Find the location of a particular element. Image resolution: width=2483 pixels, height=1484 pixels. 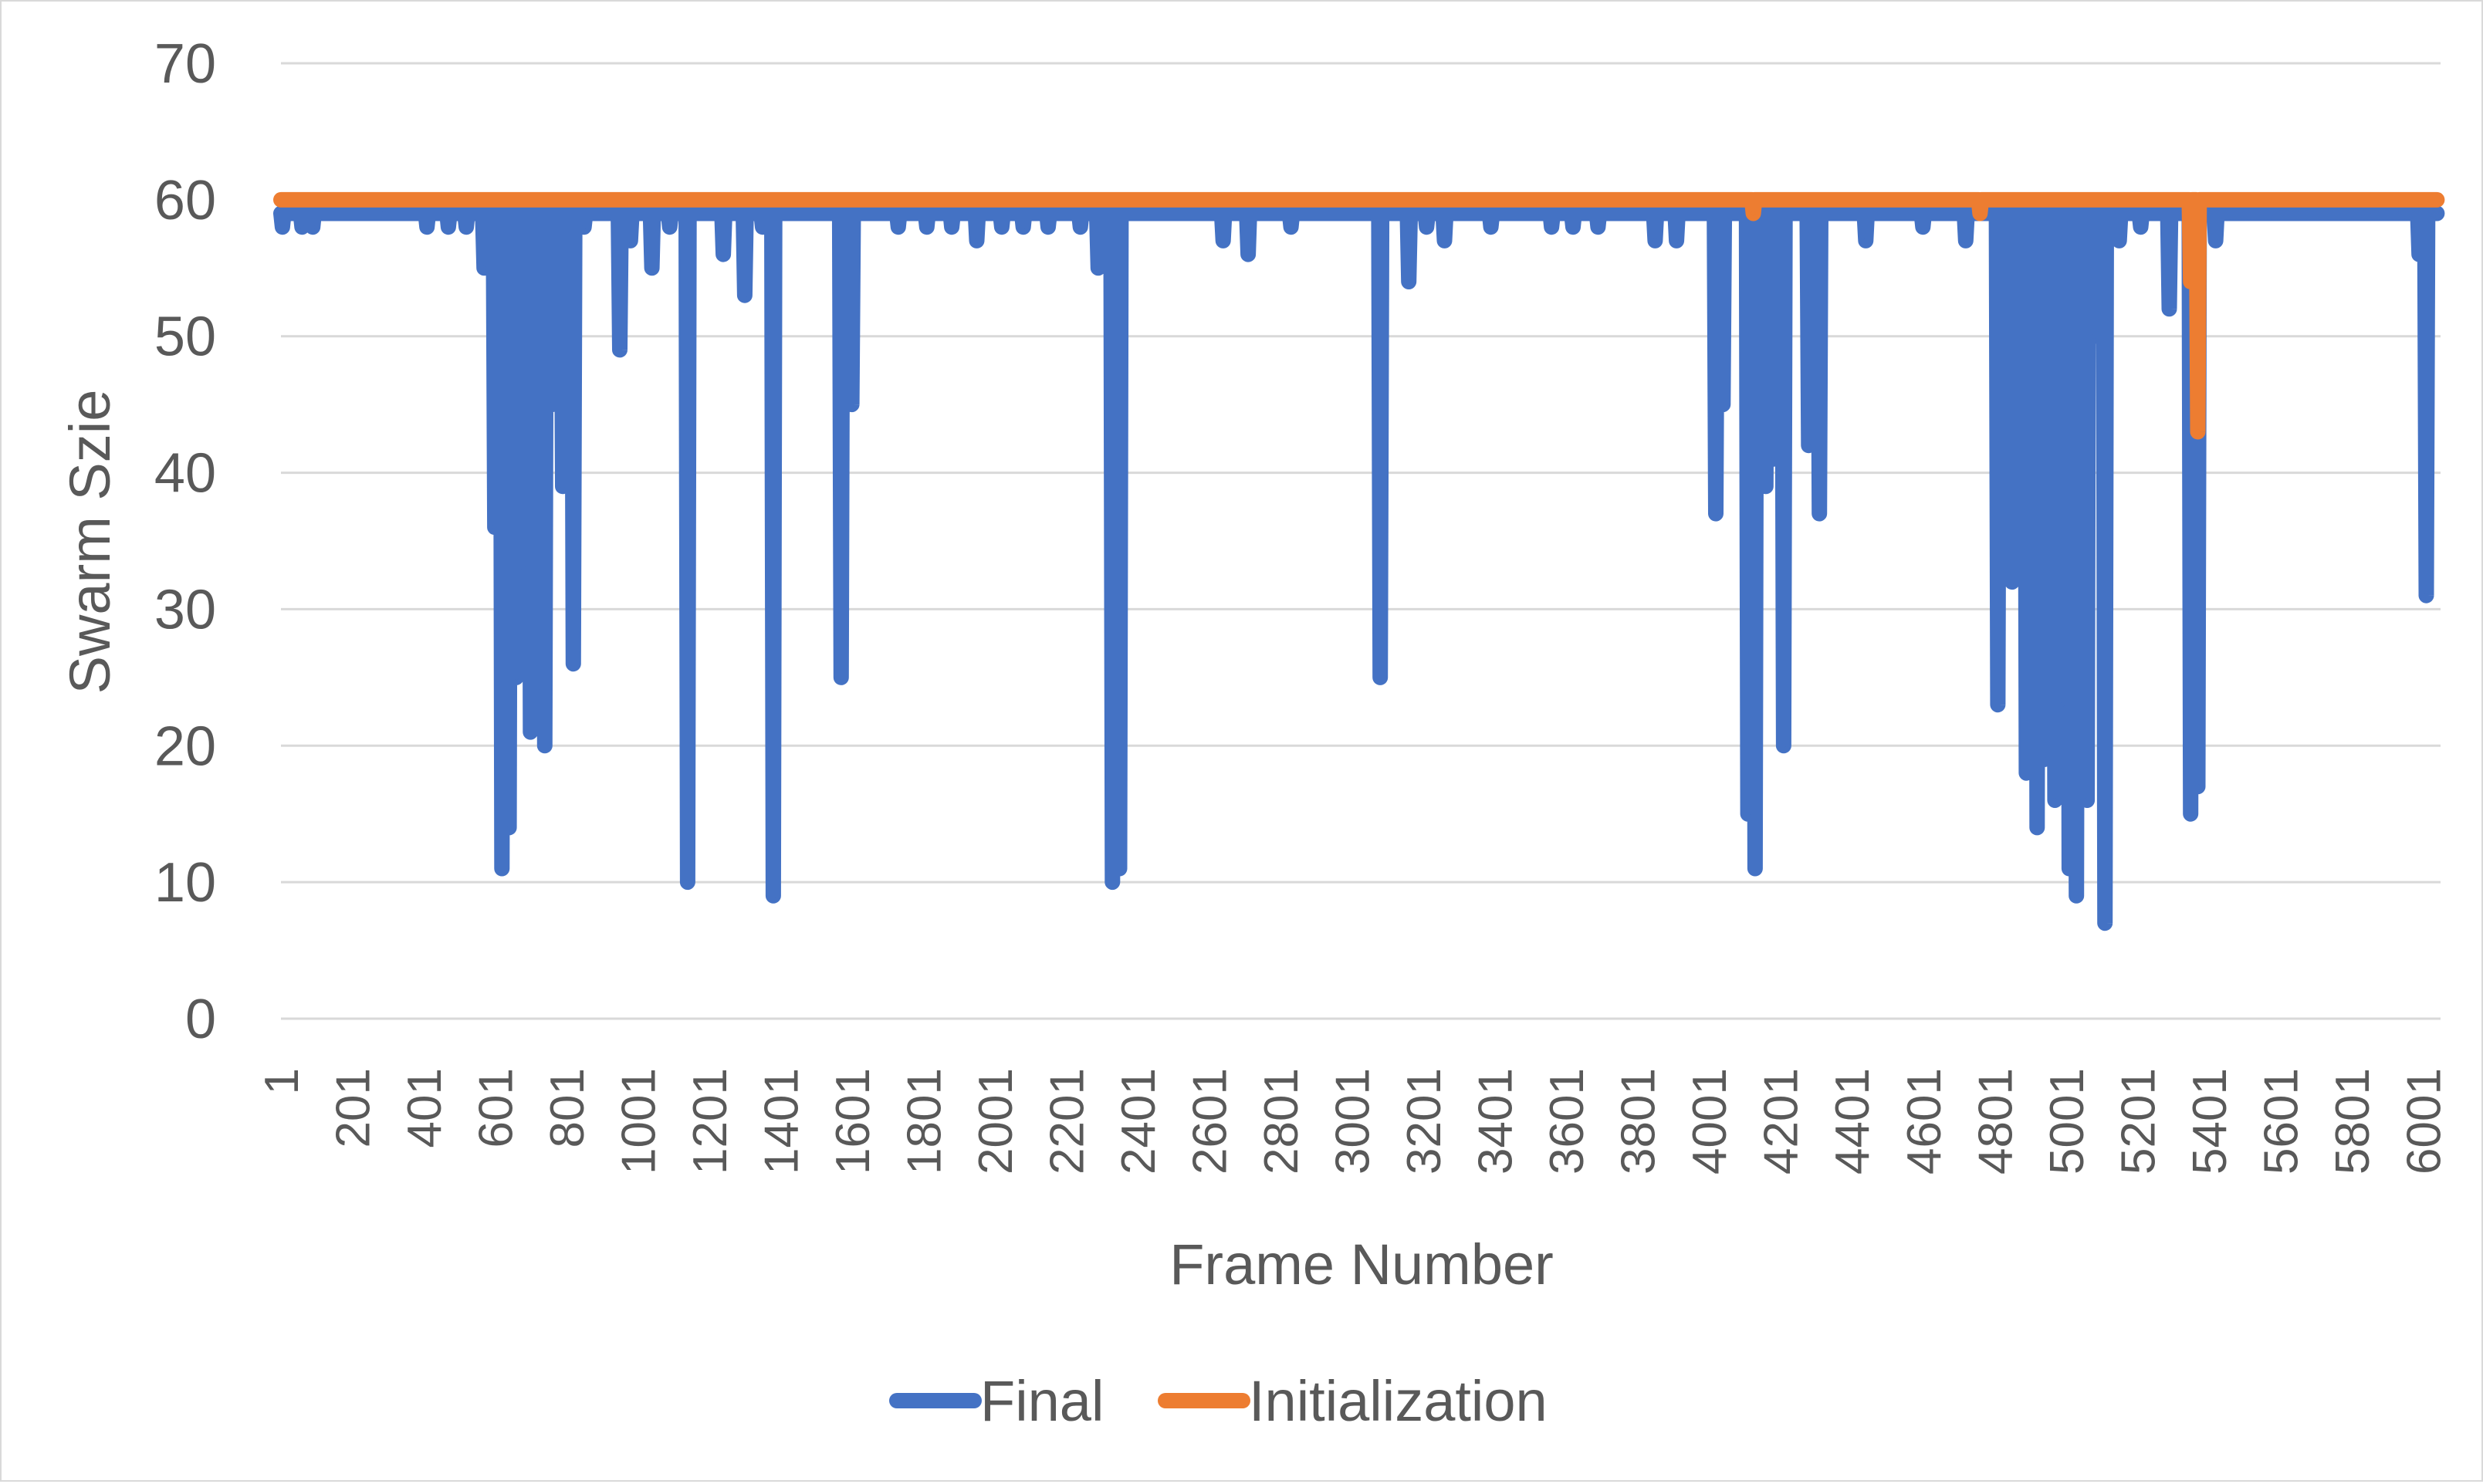

legend: Final Initialization is located at coordinates (1218, 1401).